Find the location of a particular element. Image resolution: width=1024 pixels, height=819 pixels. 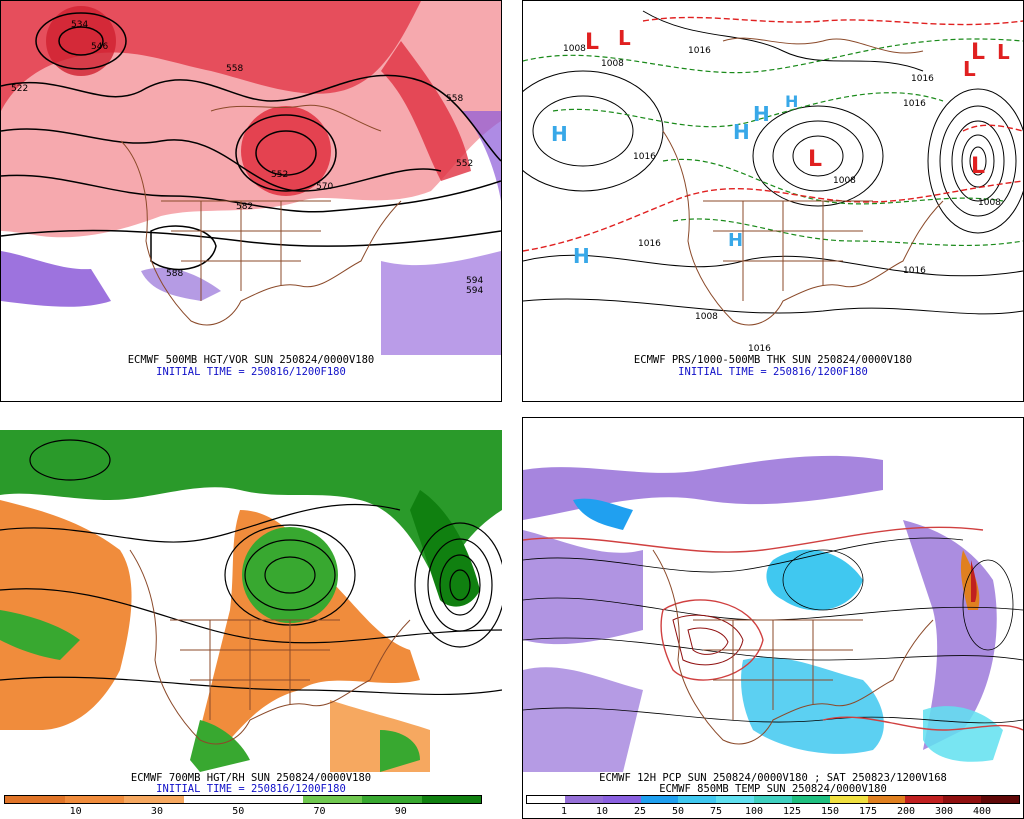

legend-tick-label: 25 is located at coordinates (640, 811).